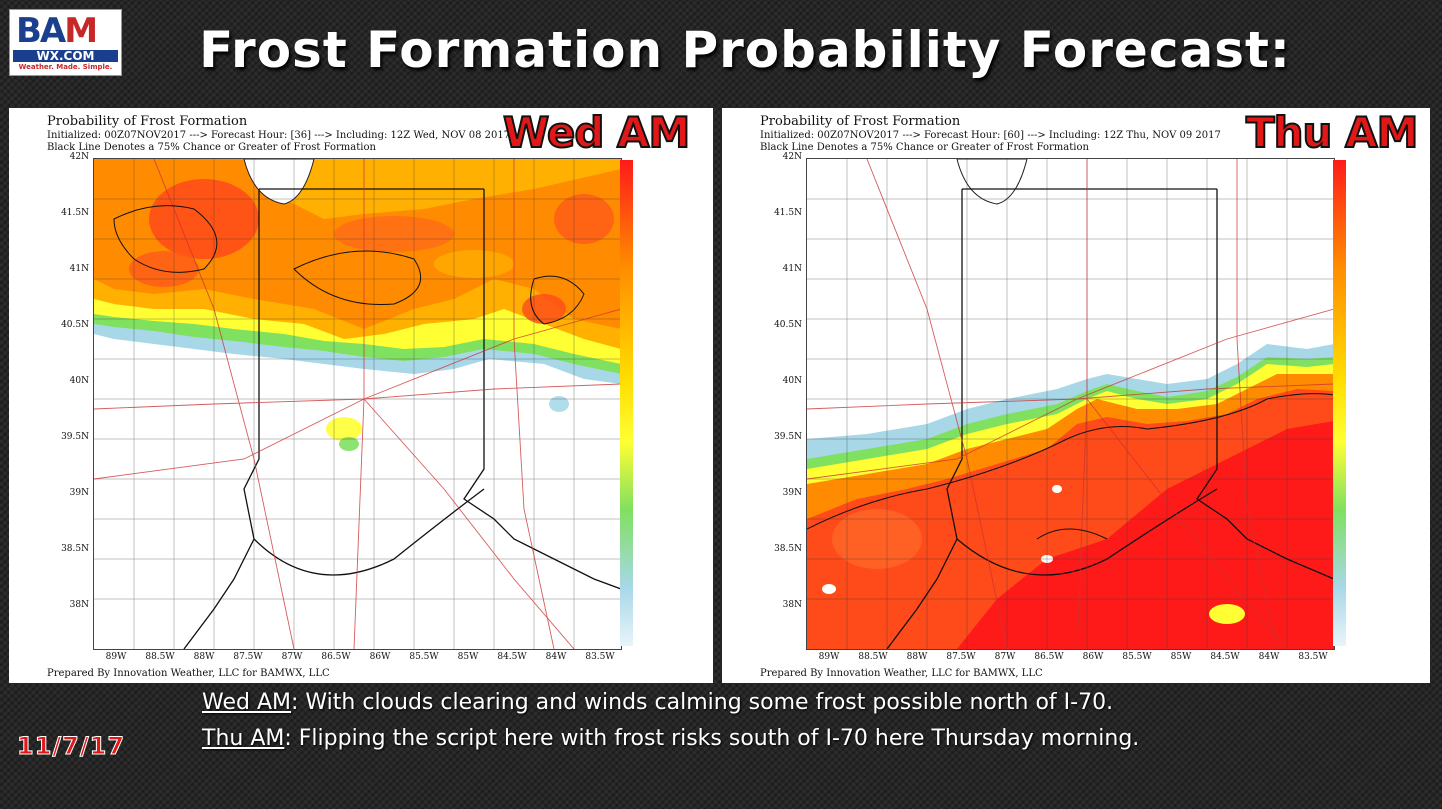 This screenshot has width=1442, height=809. Describe the element at coordinates (65, 56) in the screenshot. I see `logo-site: WX.COM` at that location.